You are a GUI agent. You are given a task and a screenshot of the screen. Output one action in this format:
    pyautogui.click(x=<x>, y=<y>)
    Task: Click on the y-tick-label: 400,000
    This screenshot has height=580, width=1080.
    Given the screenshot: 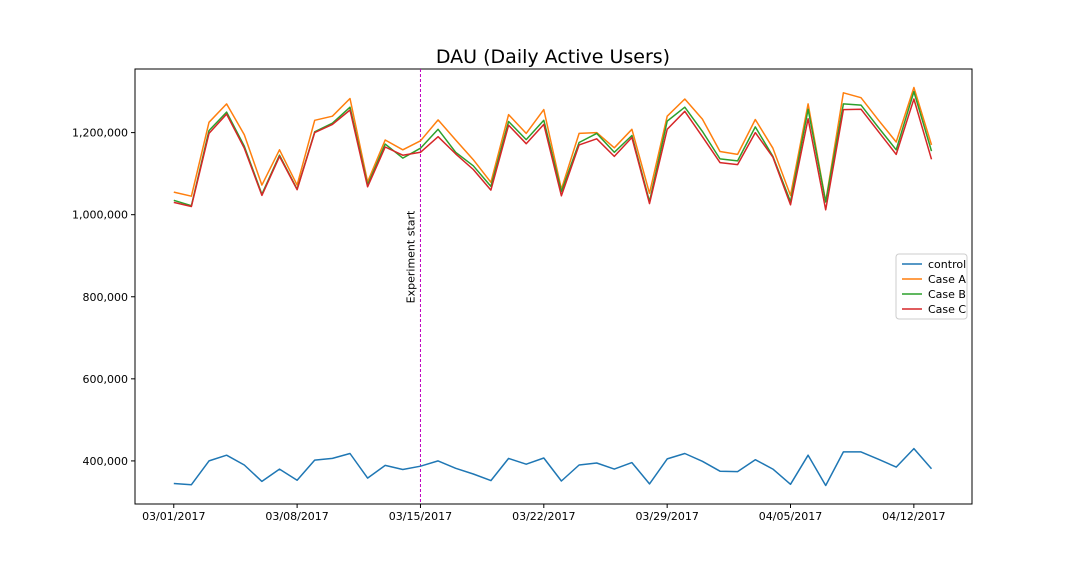 What is the action you would take?
    pyautogui.click(x=106, y=461)
    